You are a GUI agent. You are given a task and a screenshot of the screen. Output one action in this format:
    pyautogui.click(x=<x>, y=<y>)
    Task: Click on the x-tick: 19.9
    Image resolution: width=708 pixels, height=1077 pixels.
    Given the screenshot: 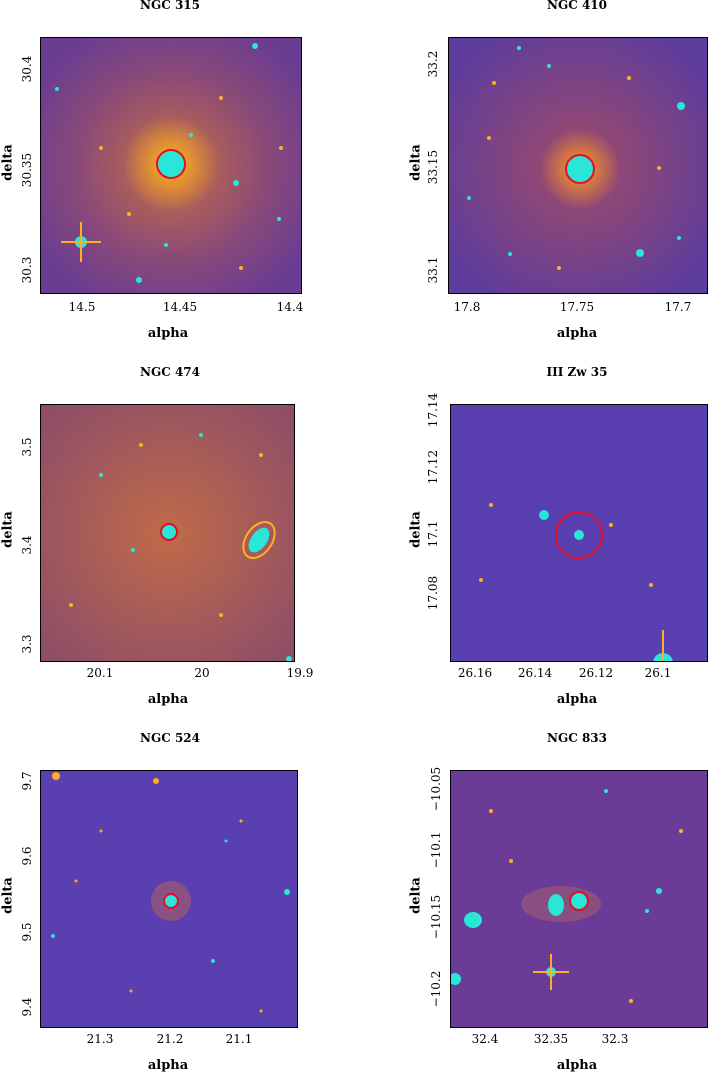 What is the action you would take?
    pyautogui.click(x=300, y=673)
    